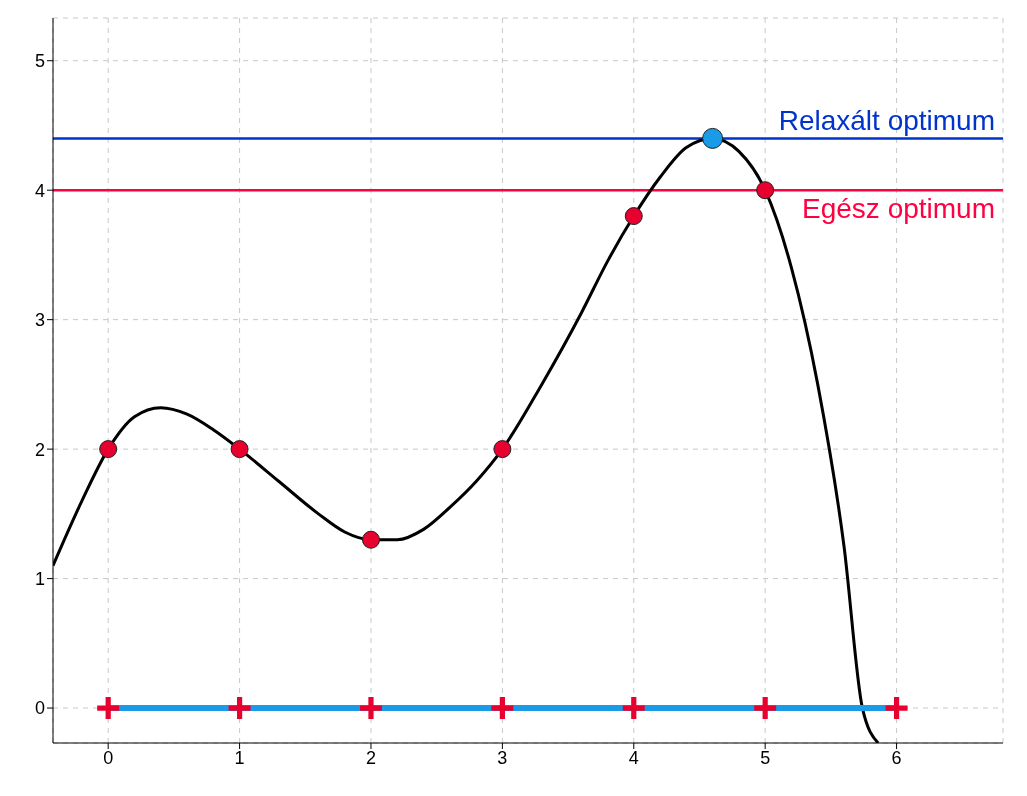  I want to click on x-tick-label: 0, so click(108, 757).